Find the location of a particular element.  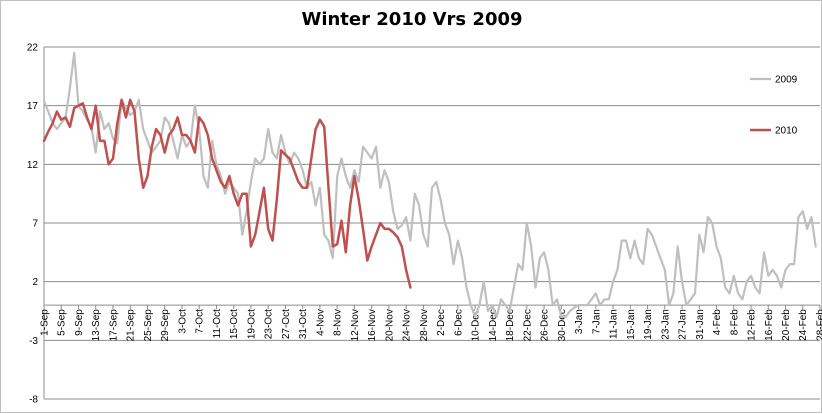

x-tick-label: 15-Jan is located at coordinates (631, 324).